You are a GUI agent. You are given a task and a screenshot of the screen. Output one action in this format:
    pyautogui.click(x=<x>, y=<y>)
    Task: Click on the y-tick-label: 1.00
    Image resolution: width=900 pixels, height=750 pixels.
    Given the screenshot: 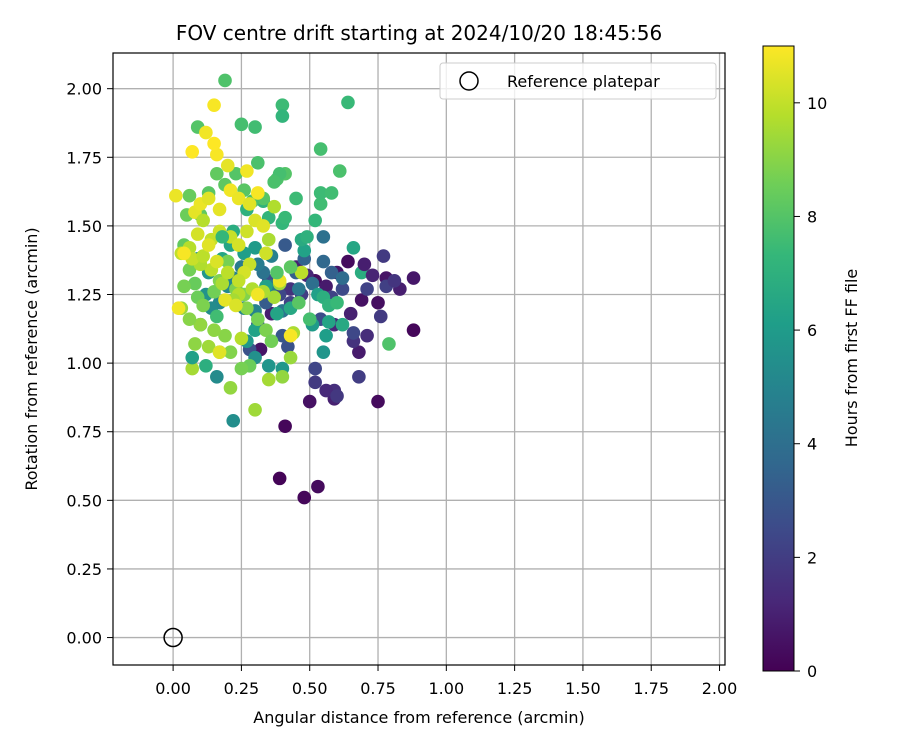 What is the action you would take?
    pyautogui.click(x=84, y=363)
    